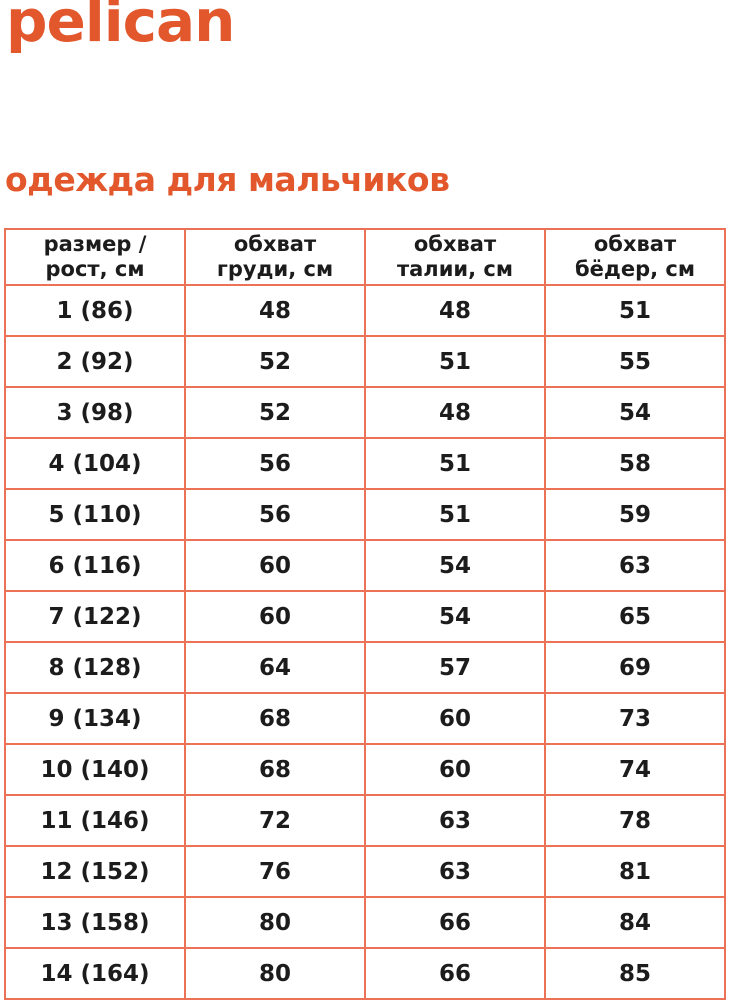 The height and width of the screenshot is (1000, 730). What do you see at coordinates (95, 412) in the screenshot?
I see `cell-size-height: 3 (98)` at bounding box center [95, 412].